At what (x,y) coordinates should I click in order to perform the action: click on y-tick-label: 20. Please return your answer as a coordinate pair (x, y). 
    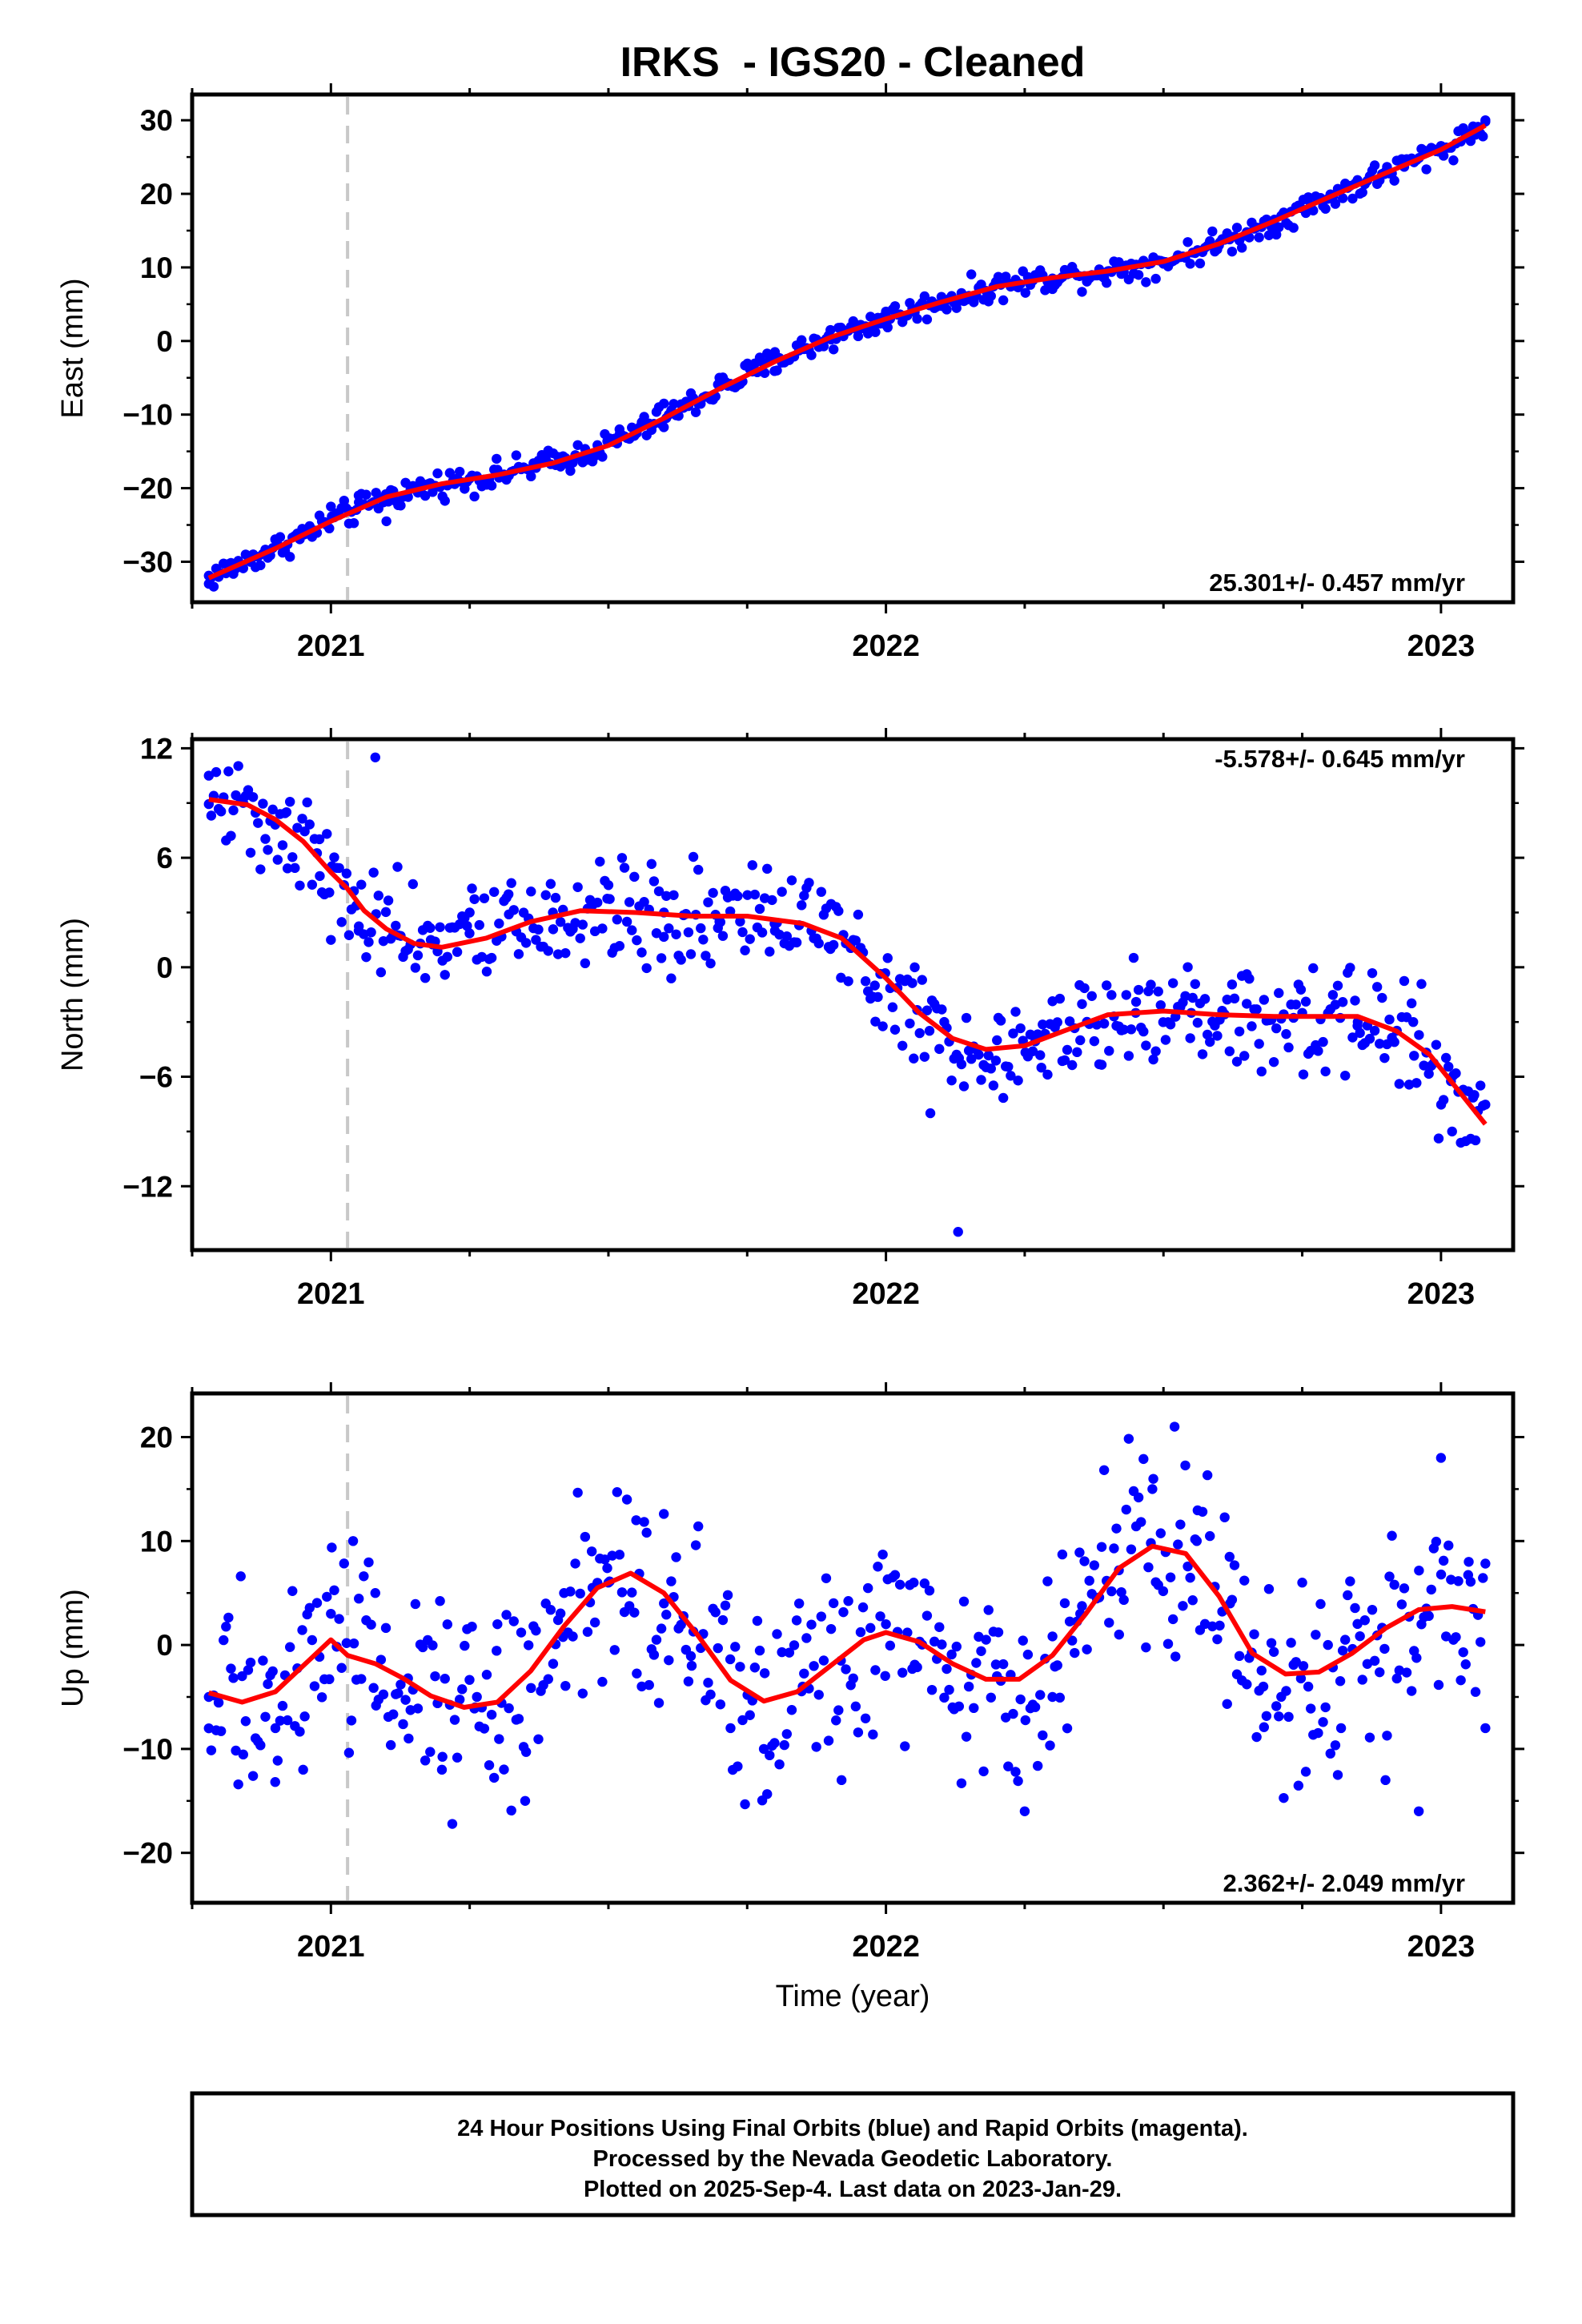
    Looking at the image, I should click on (156, 194).